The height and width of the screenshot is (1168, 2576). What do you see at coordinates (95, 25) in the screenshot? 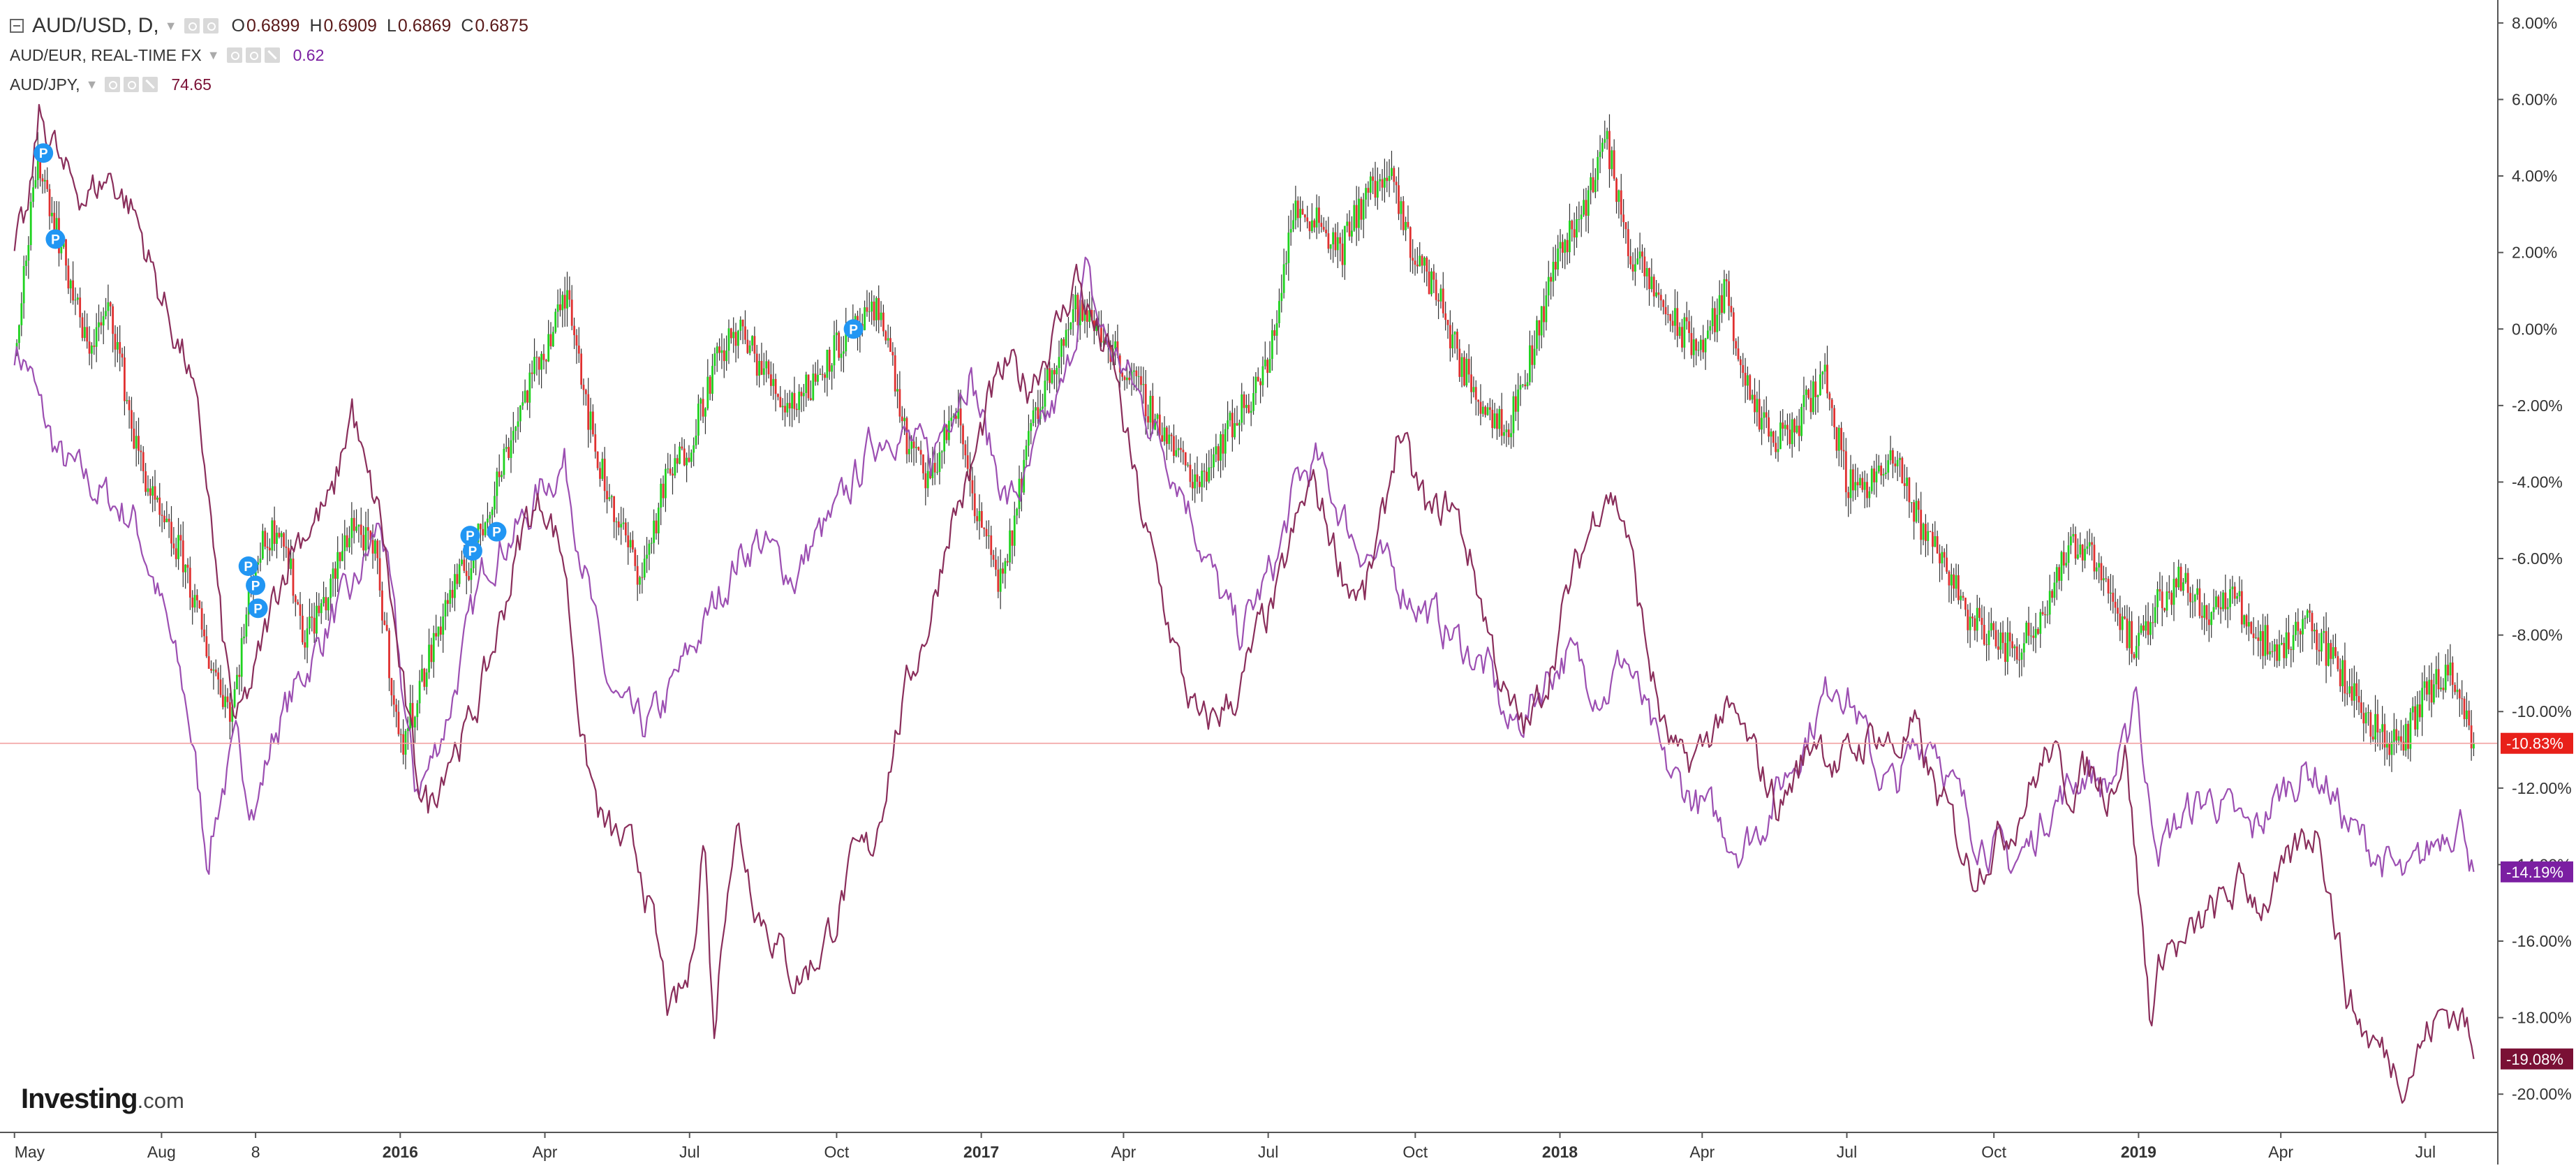
I see `main-symbol: AUD/USD, D,` at bounding box center [95, 25].